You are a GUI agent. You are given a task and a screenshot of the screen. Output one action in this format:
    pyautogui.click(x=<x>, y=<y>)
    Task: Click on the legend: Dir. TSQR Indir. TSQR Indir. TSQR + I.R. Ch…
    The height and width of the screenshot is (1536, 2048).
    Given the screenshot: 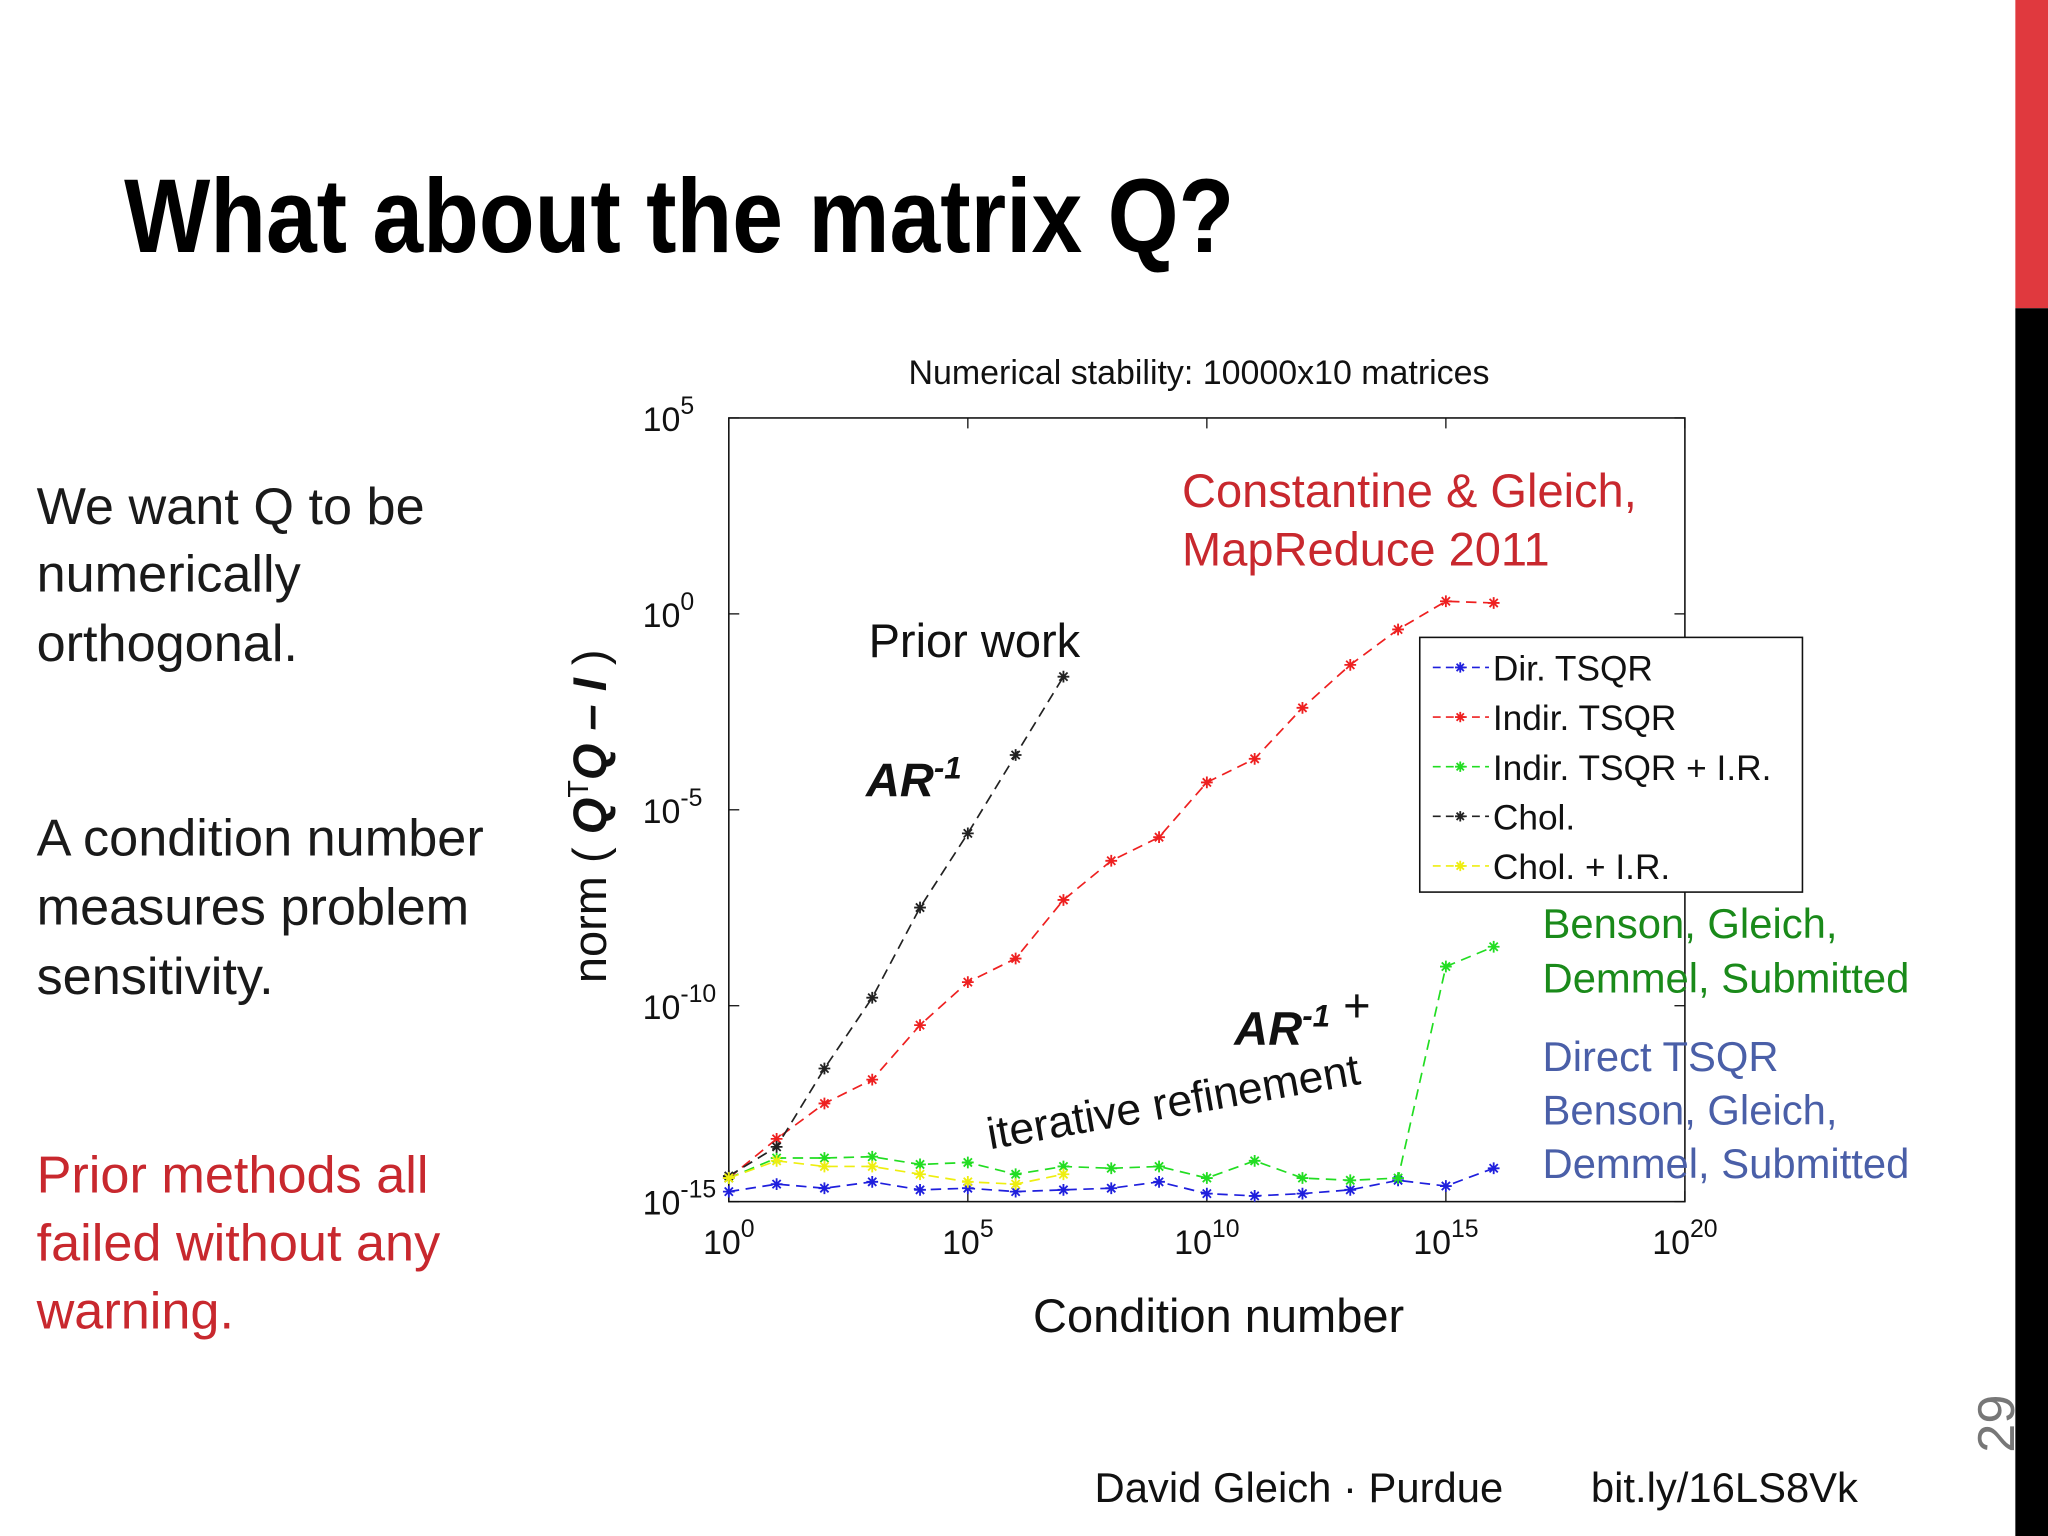 What is the action you would take?
    pyautogui.click(x=1611, y=764)
    